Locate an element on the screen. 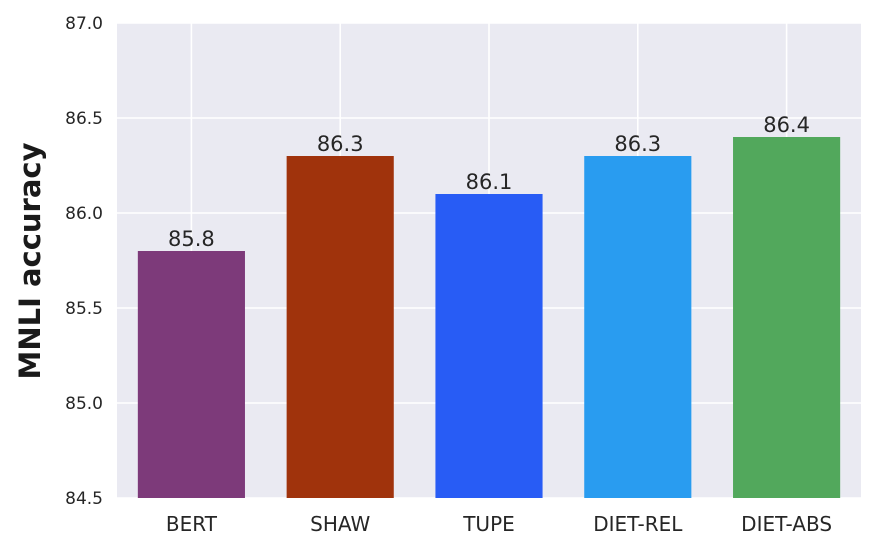 This screenshot has width=876, height=552. bar-bert is located at coordinates (191, 374).